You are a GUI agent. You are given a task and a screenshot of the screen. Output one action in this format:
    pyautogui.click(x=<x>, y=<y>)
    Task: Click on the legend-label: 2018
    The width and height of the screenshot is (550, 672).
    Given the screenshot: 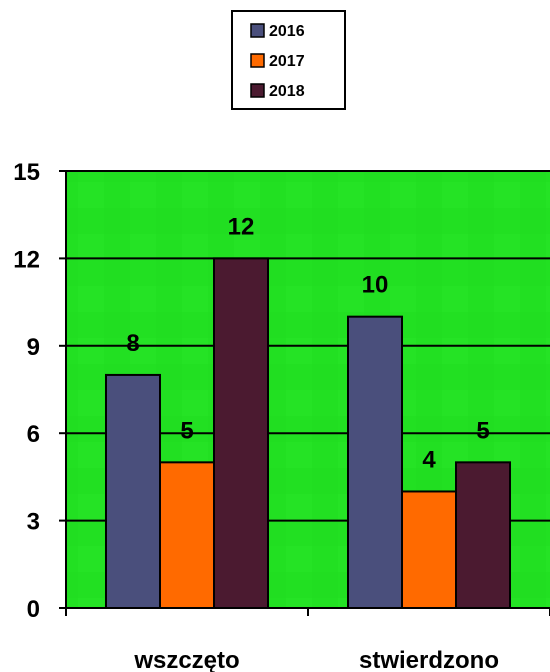 What is the action you would take?
    pyautogui.click(x=287, y=91)
    